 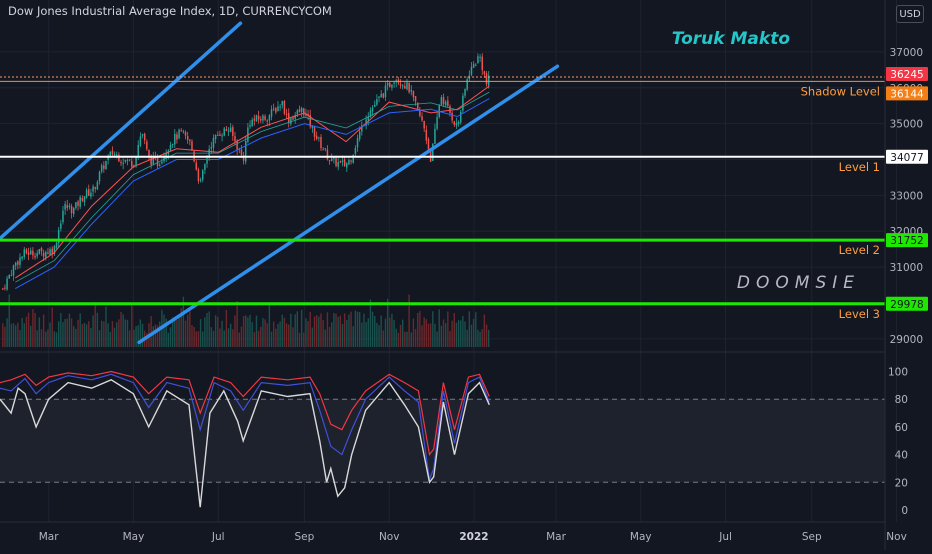 I want to click on time-axis-label: 2022, so click(x=473, y=537).